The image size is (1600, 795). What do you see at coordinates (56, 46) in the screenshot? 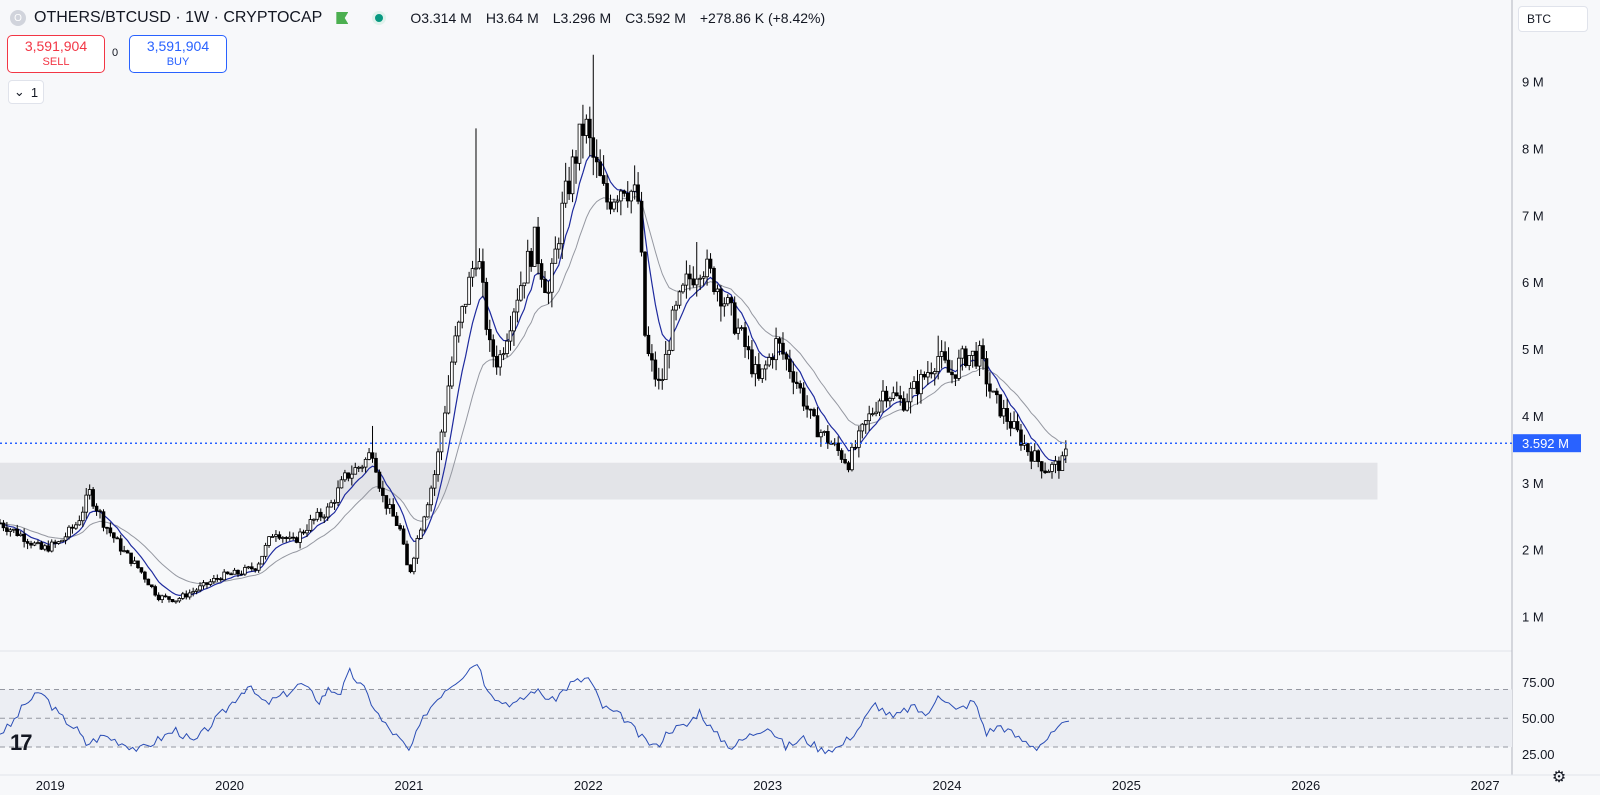
I see `sell-price: 3,591,904` at bounding box center [56, 46].